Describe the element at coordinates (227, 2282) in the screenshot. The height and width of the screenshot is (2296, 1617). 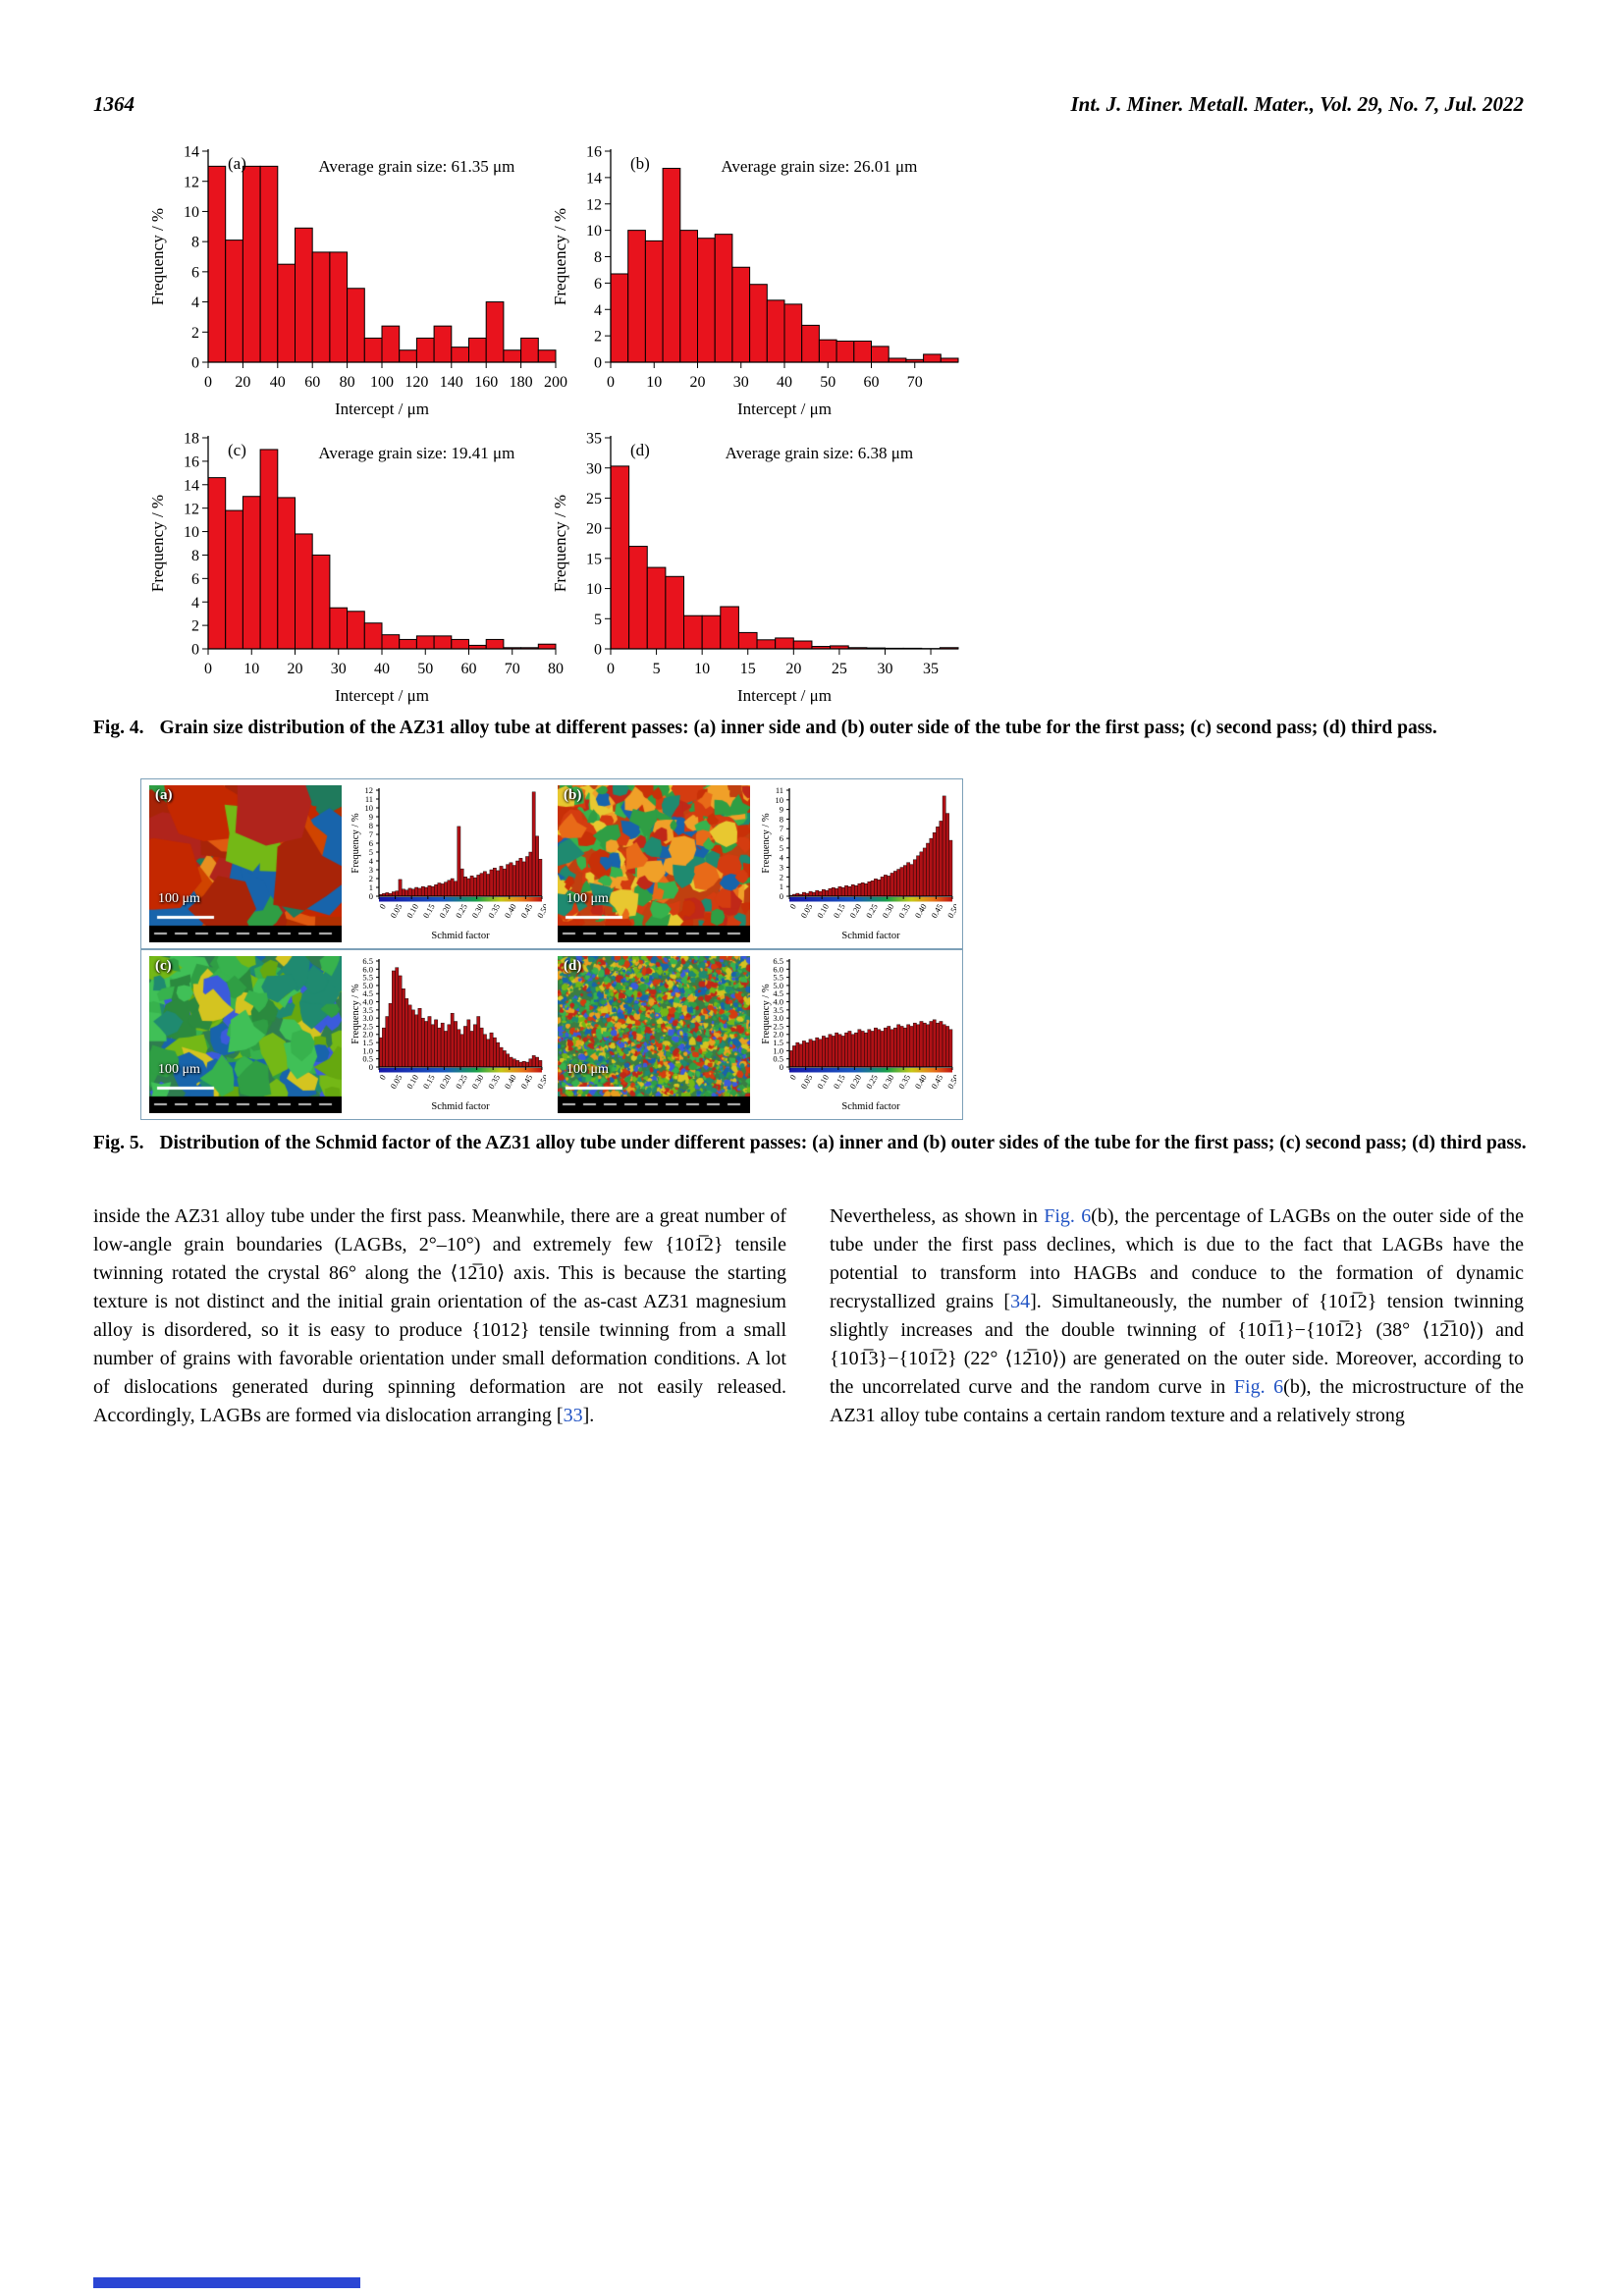
I see `footer-accent-bar` at that location.